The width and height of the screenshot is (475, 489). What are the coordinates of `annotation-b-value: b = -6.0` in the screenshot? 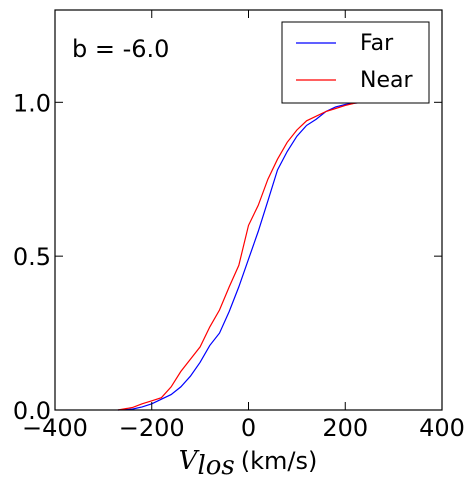 It's located at (120, 49).